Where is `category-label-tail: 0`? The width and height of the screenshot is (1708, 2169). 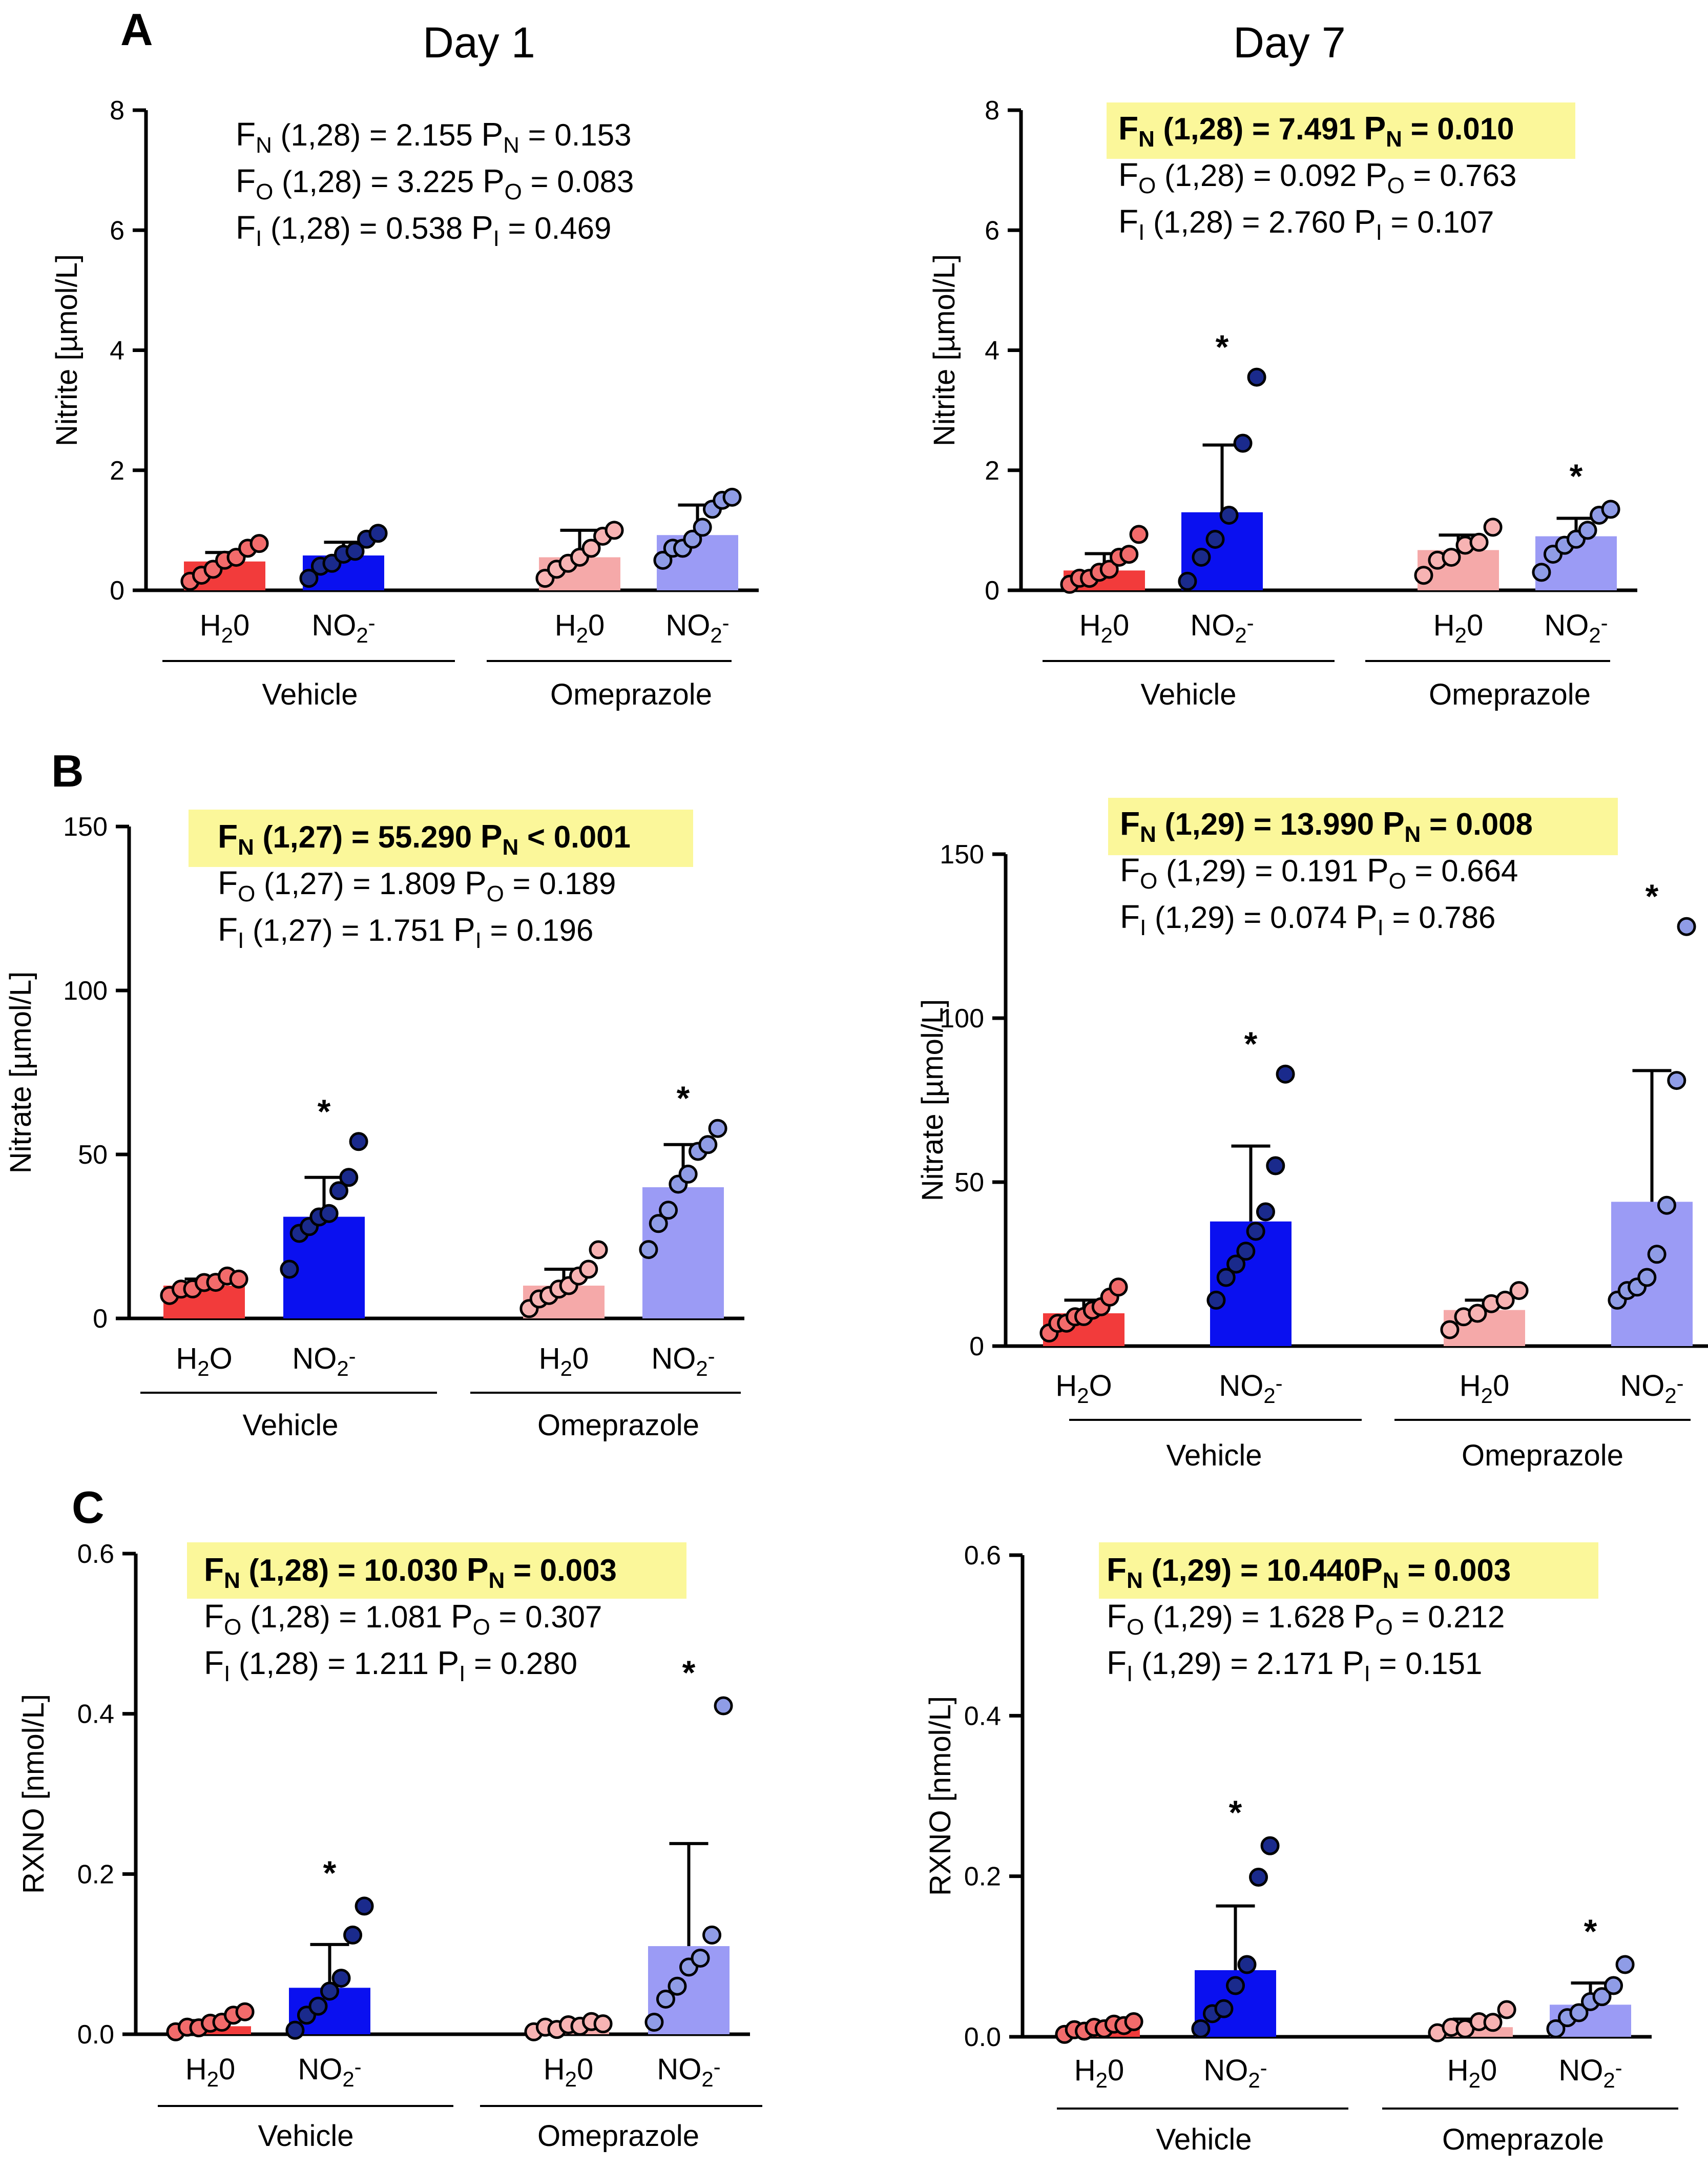
category-label-tail: 0 is located at coordinates (1121, 625).